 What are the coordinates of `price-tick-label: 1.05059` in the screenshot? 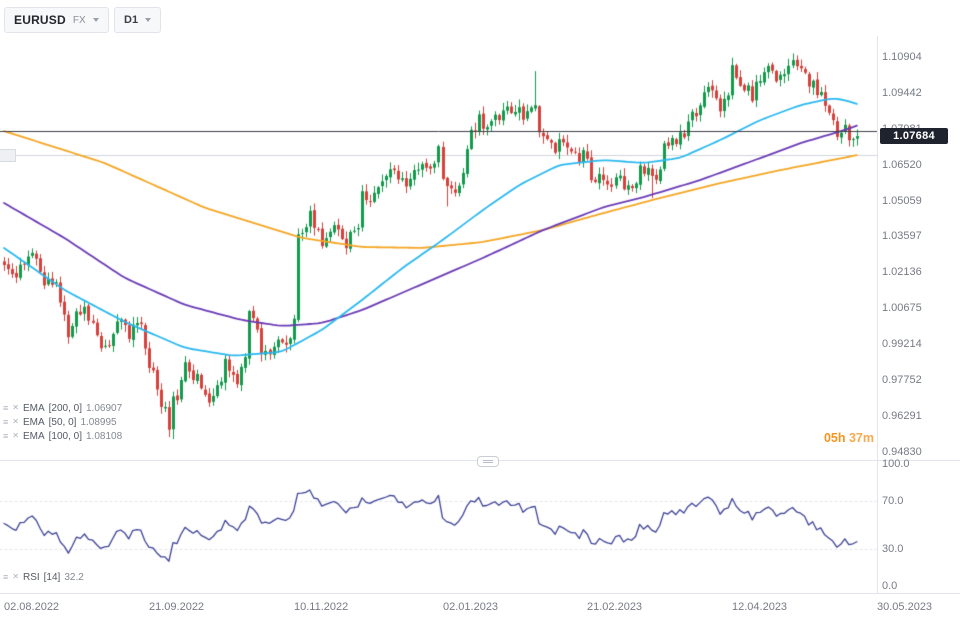 It's located at (902, 201).